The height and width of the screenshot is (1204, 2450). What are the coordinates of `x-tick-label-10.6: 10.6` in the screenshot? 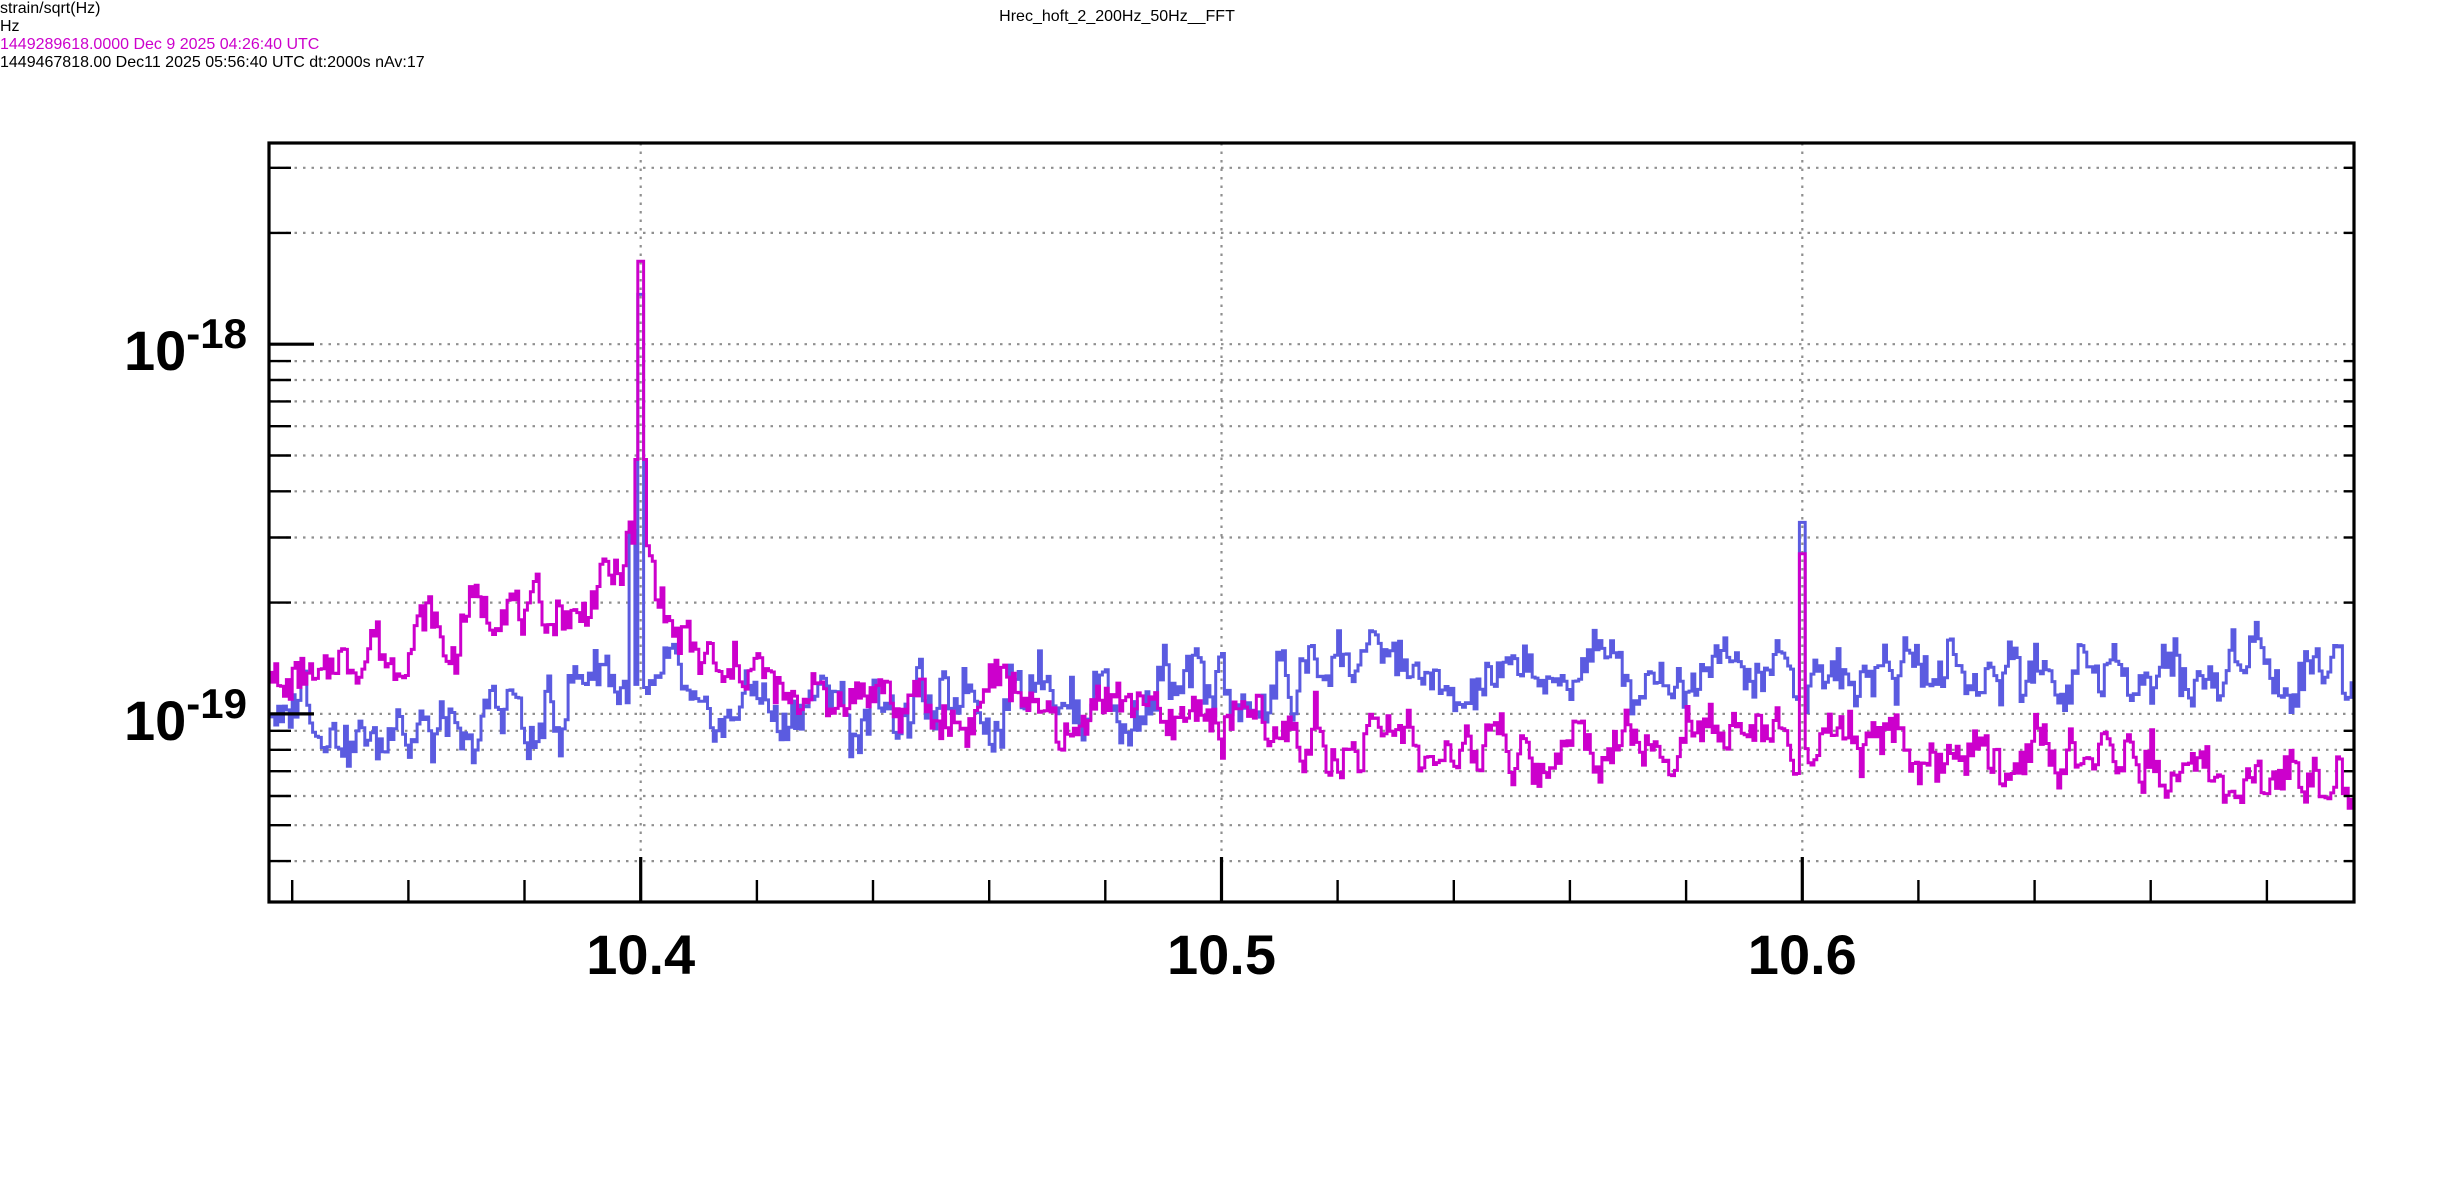 It's located at (1802, 954).